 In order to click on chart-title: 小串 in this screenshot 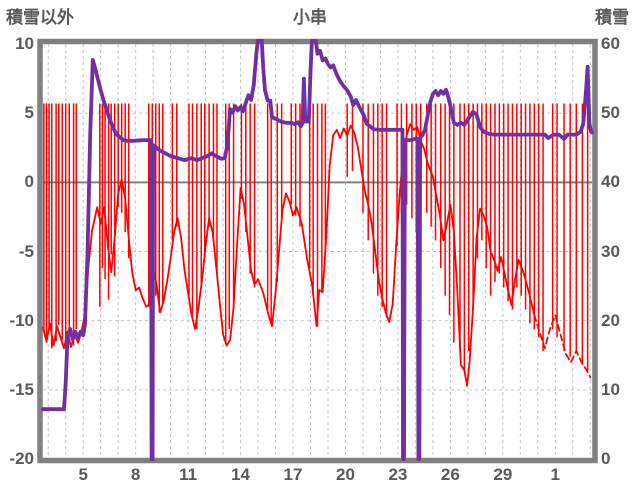, I will do `click(310, 17)`.